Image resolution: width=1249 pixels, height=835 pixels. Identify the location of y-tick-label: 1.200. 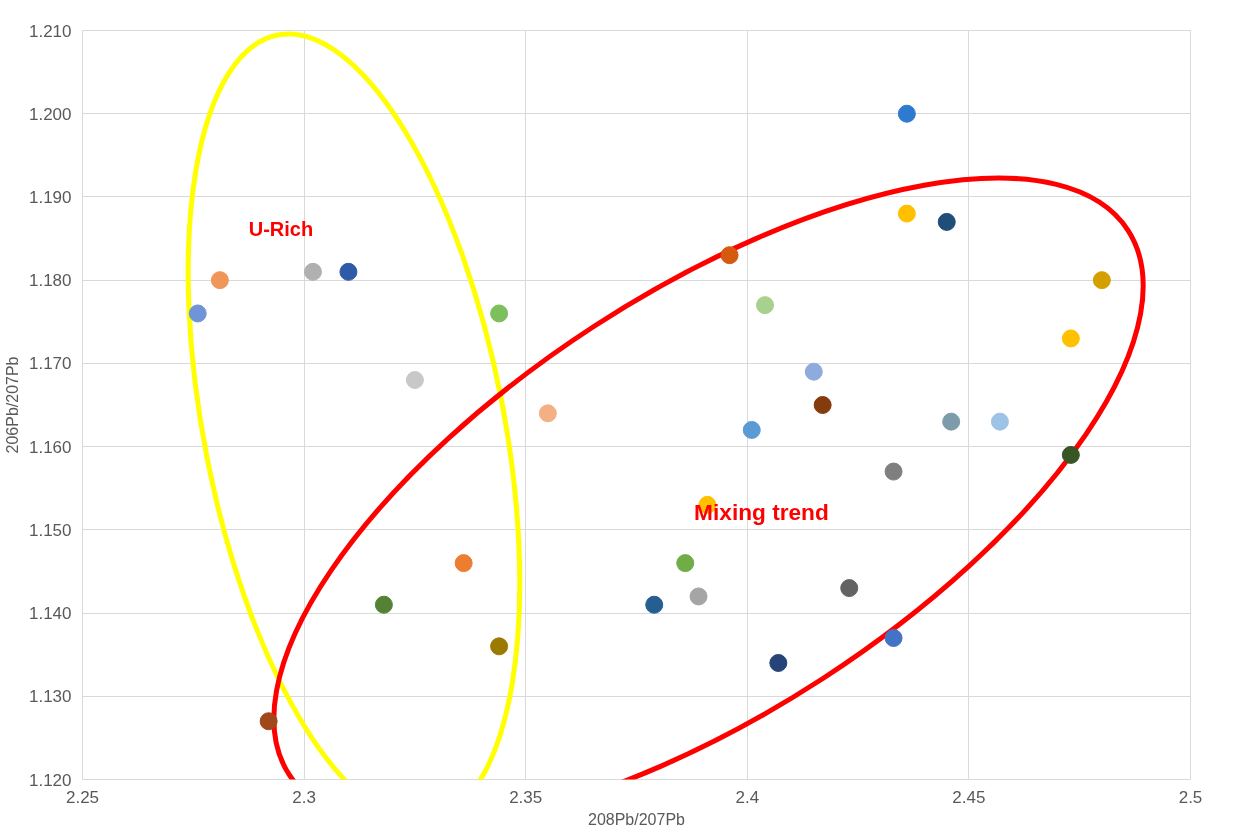
(50, 114).